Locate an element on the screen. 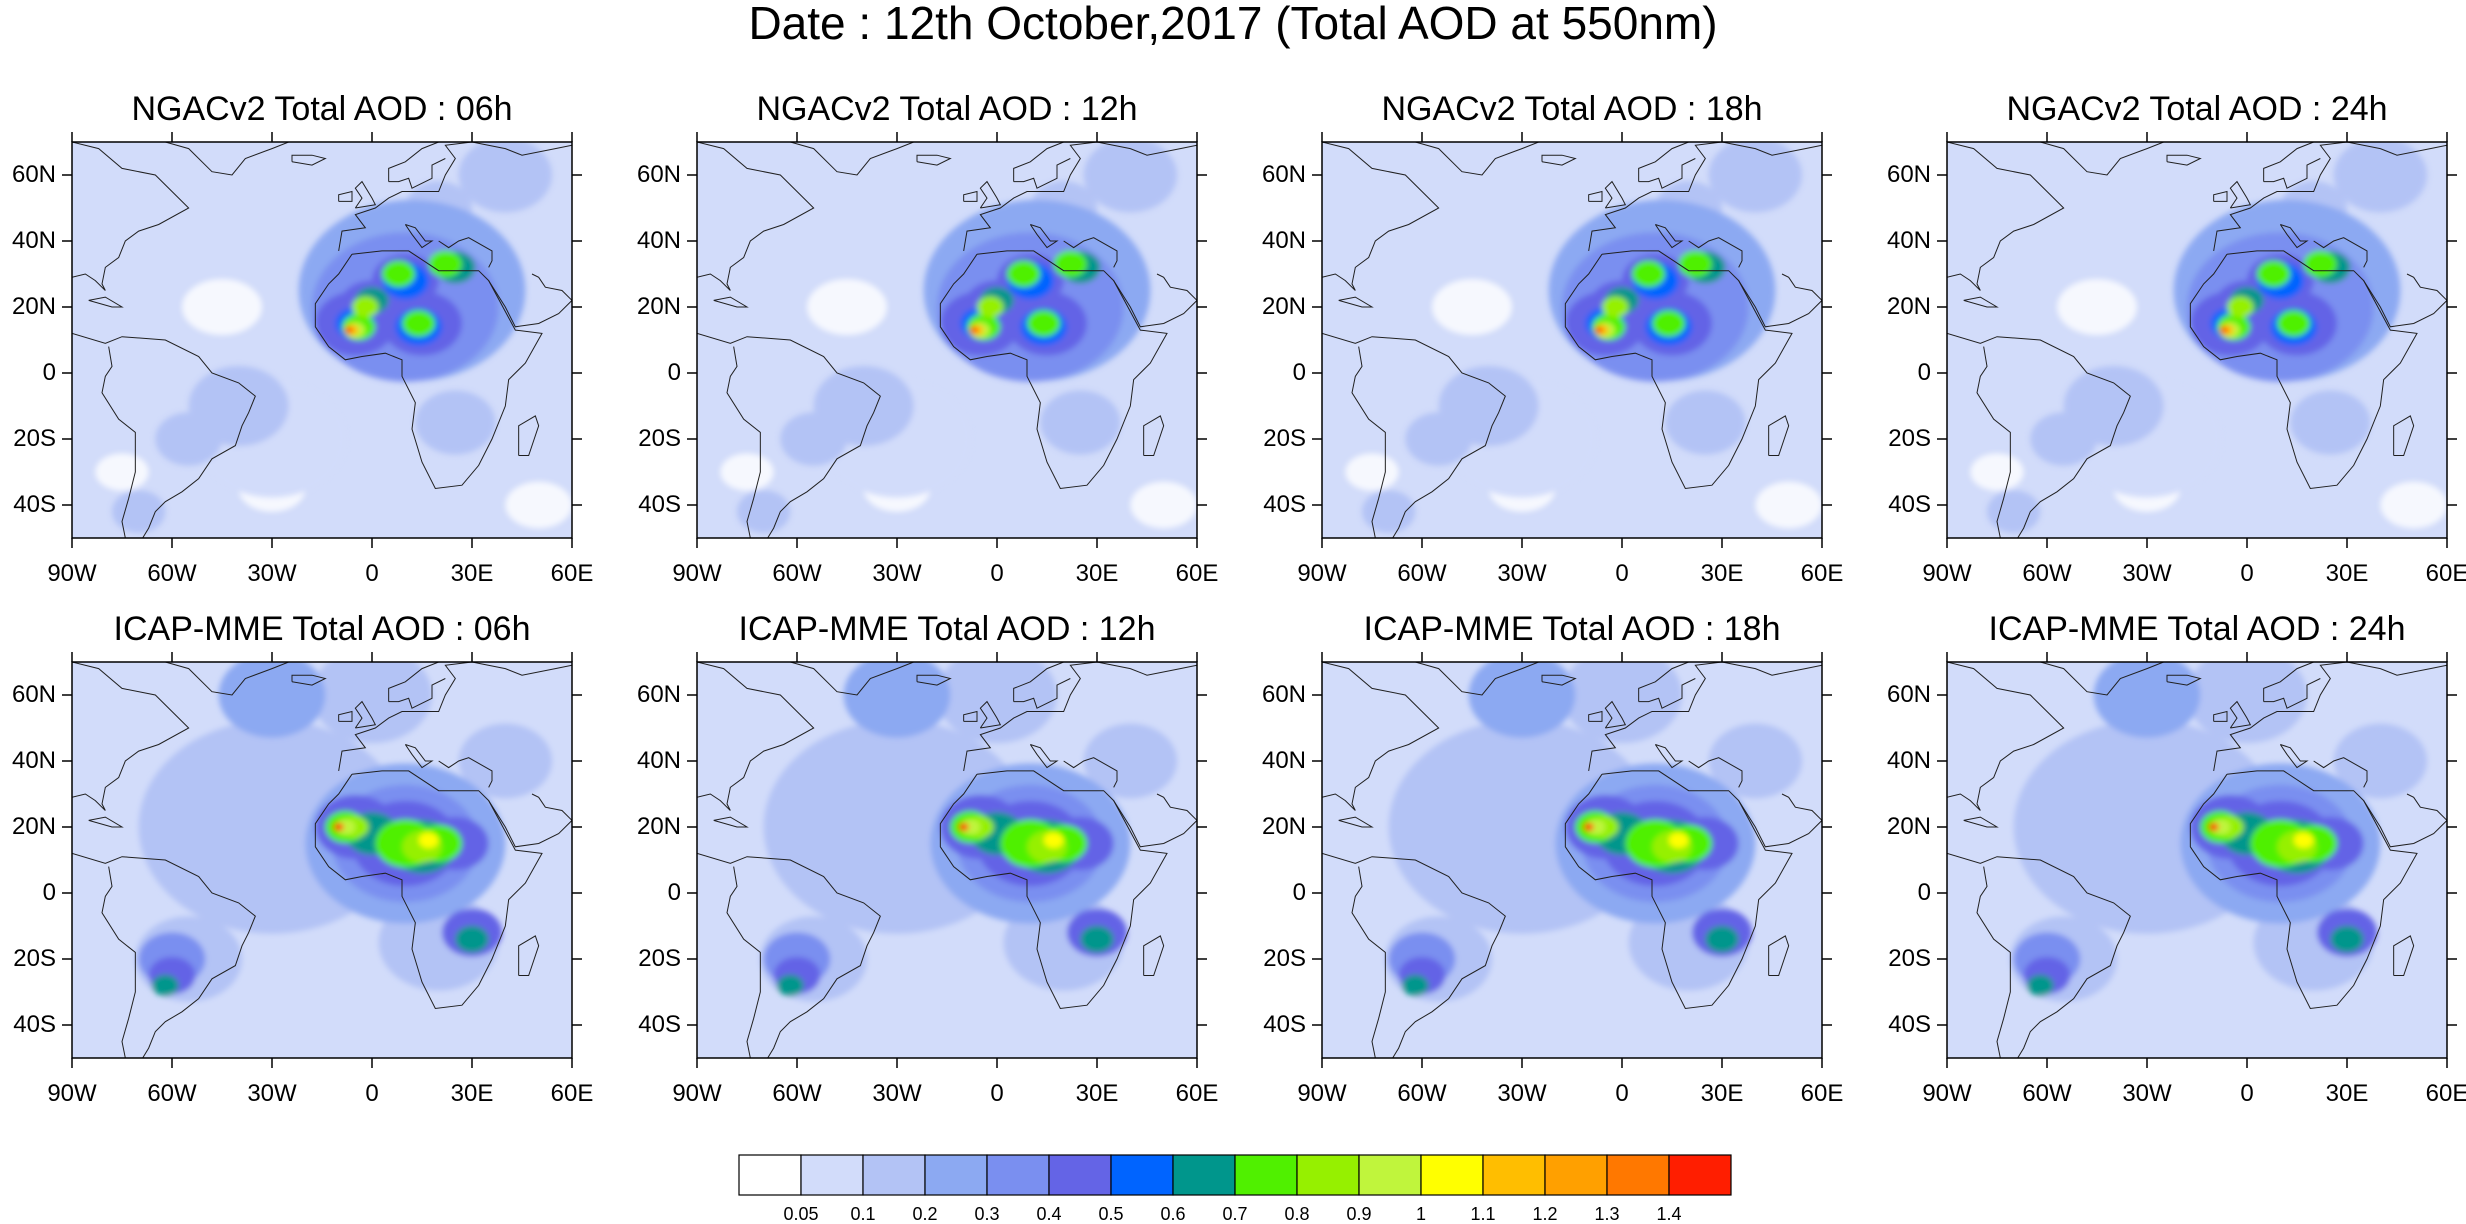 This screenshot has height=1224, width=2466. panel-title: NGACv2 Total AOD : 24h is located at coordinates (2197, 109).